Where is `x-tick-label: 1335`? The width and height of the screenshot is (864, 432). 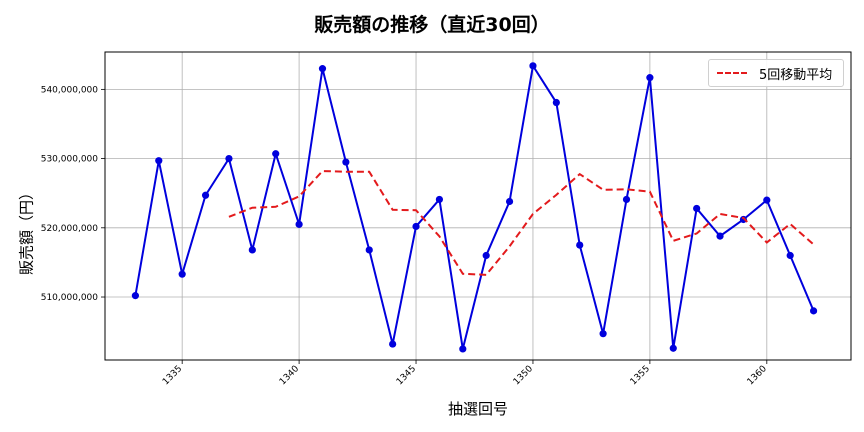 x-tick-label: 1335 is located at coordinates (172, 375).